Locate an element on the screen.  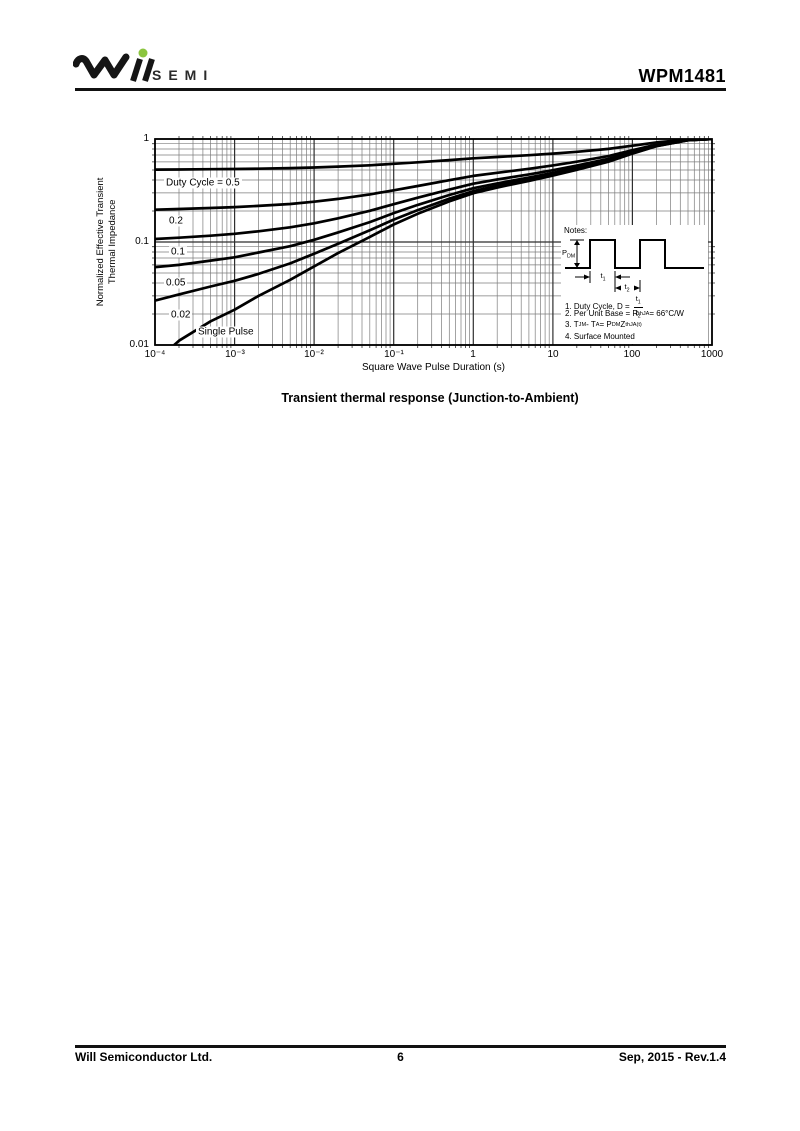
curve-duty-0p5 is located at coordinates (433, 155).